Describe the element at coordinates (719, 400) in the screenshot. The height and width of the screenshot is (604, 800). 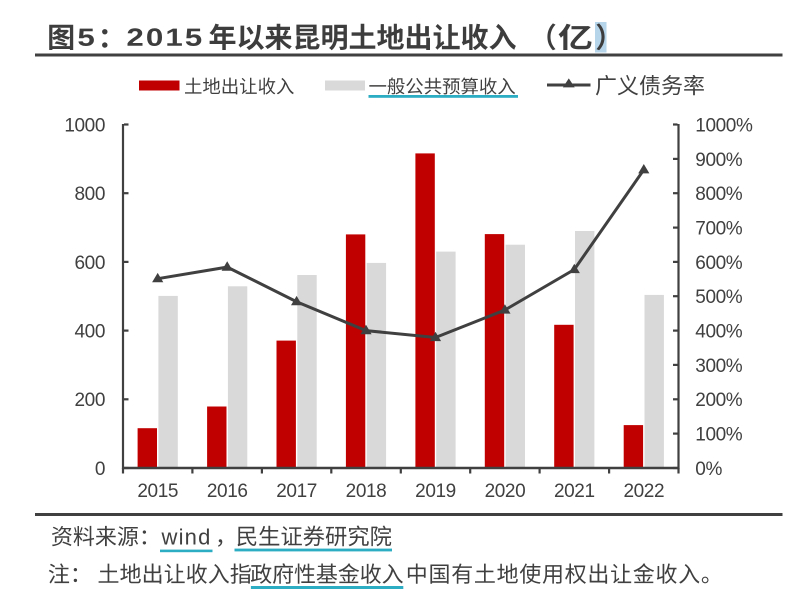
I see `svg-text: 200%` at that location.